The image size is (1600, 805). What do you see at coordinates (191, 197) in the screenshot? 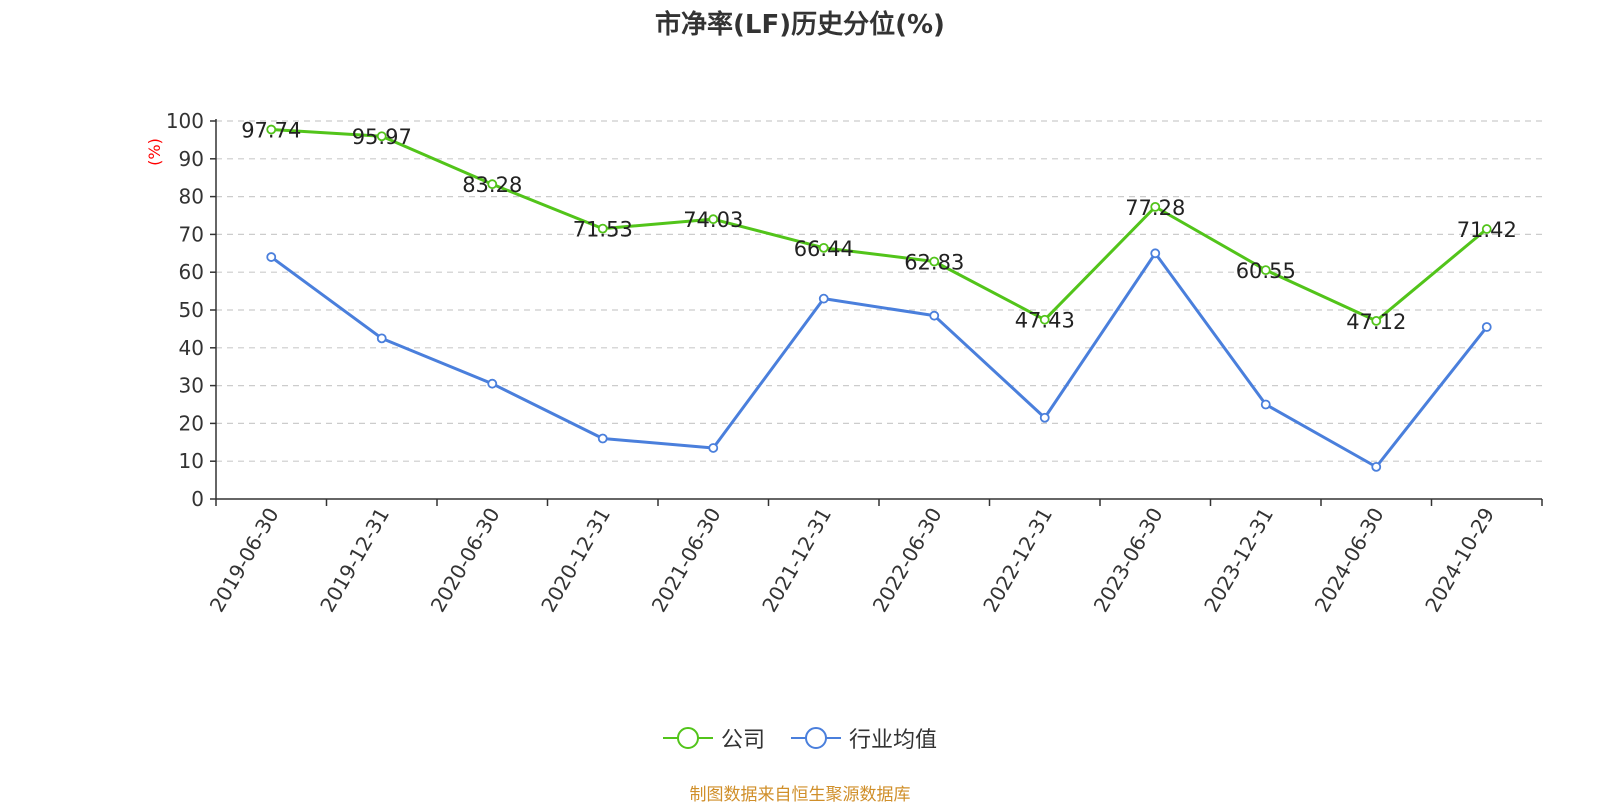
I see `y-tick-label: 80` at bounding box center [191, 197].